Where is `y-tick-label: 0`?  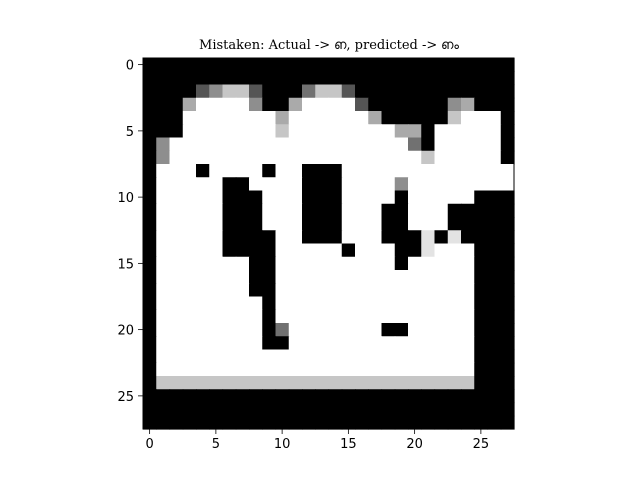
y-tick-label: 0 is located at coordinates (130, 66).